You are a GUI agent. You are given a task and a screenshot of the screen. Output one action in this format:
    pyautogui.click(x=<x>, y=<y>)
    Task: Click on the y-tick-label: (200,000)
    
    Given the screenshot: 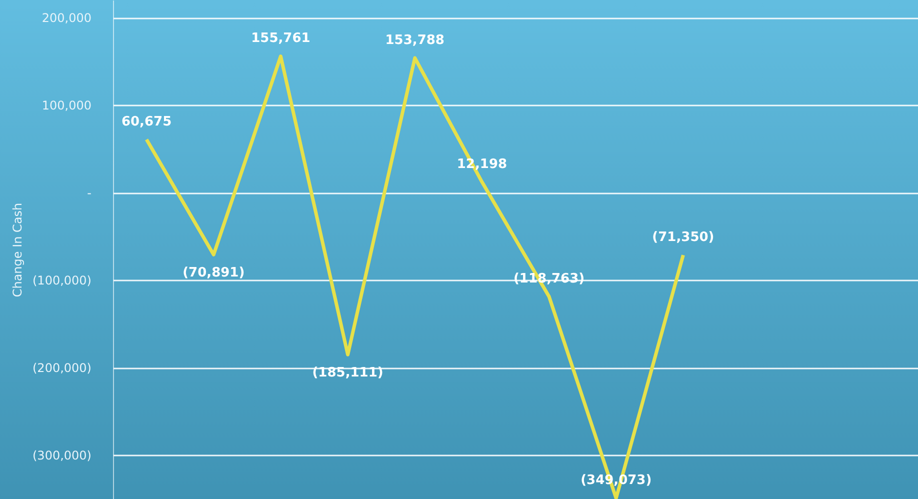 What is the action you would take?
    pyautogui.click(x=62, y=368)
    